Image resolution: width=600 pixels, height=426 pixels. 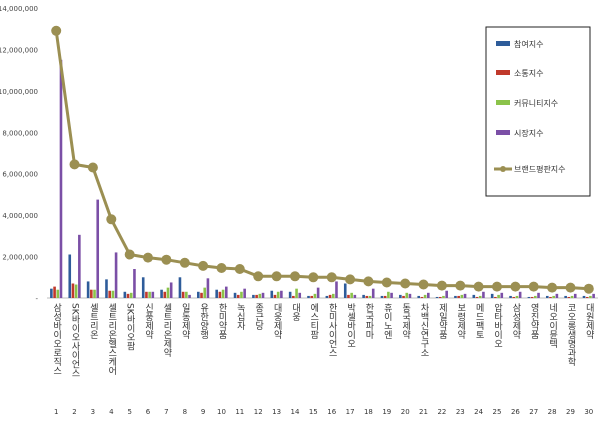 I want to click on bar-시장지수-3, so click(x=98, y=248).